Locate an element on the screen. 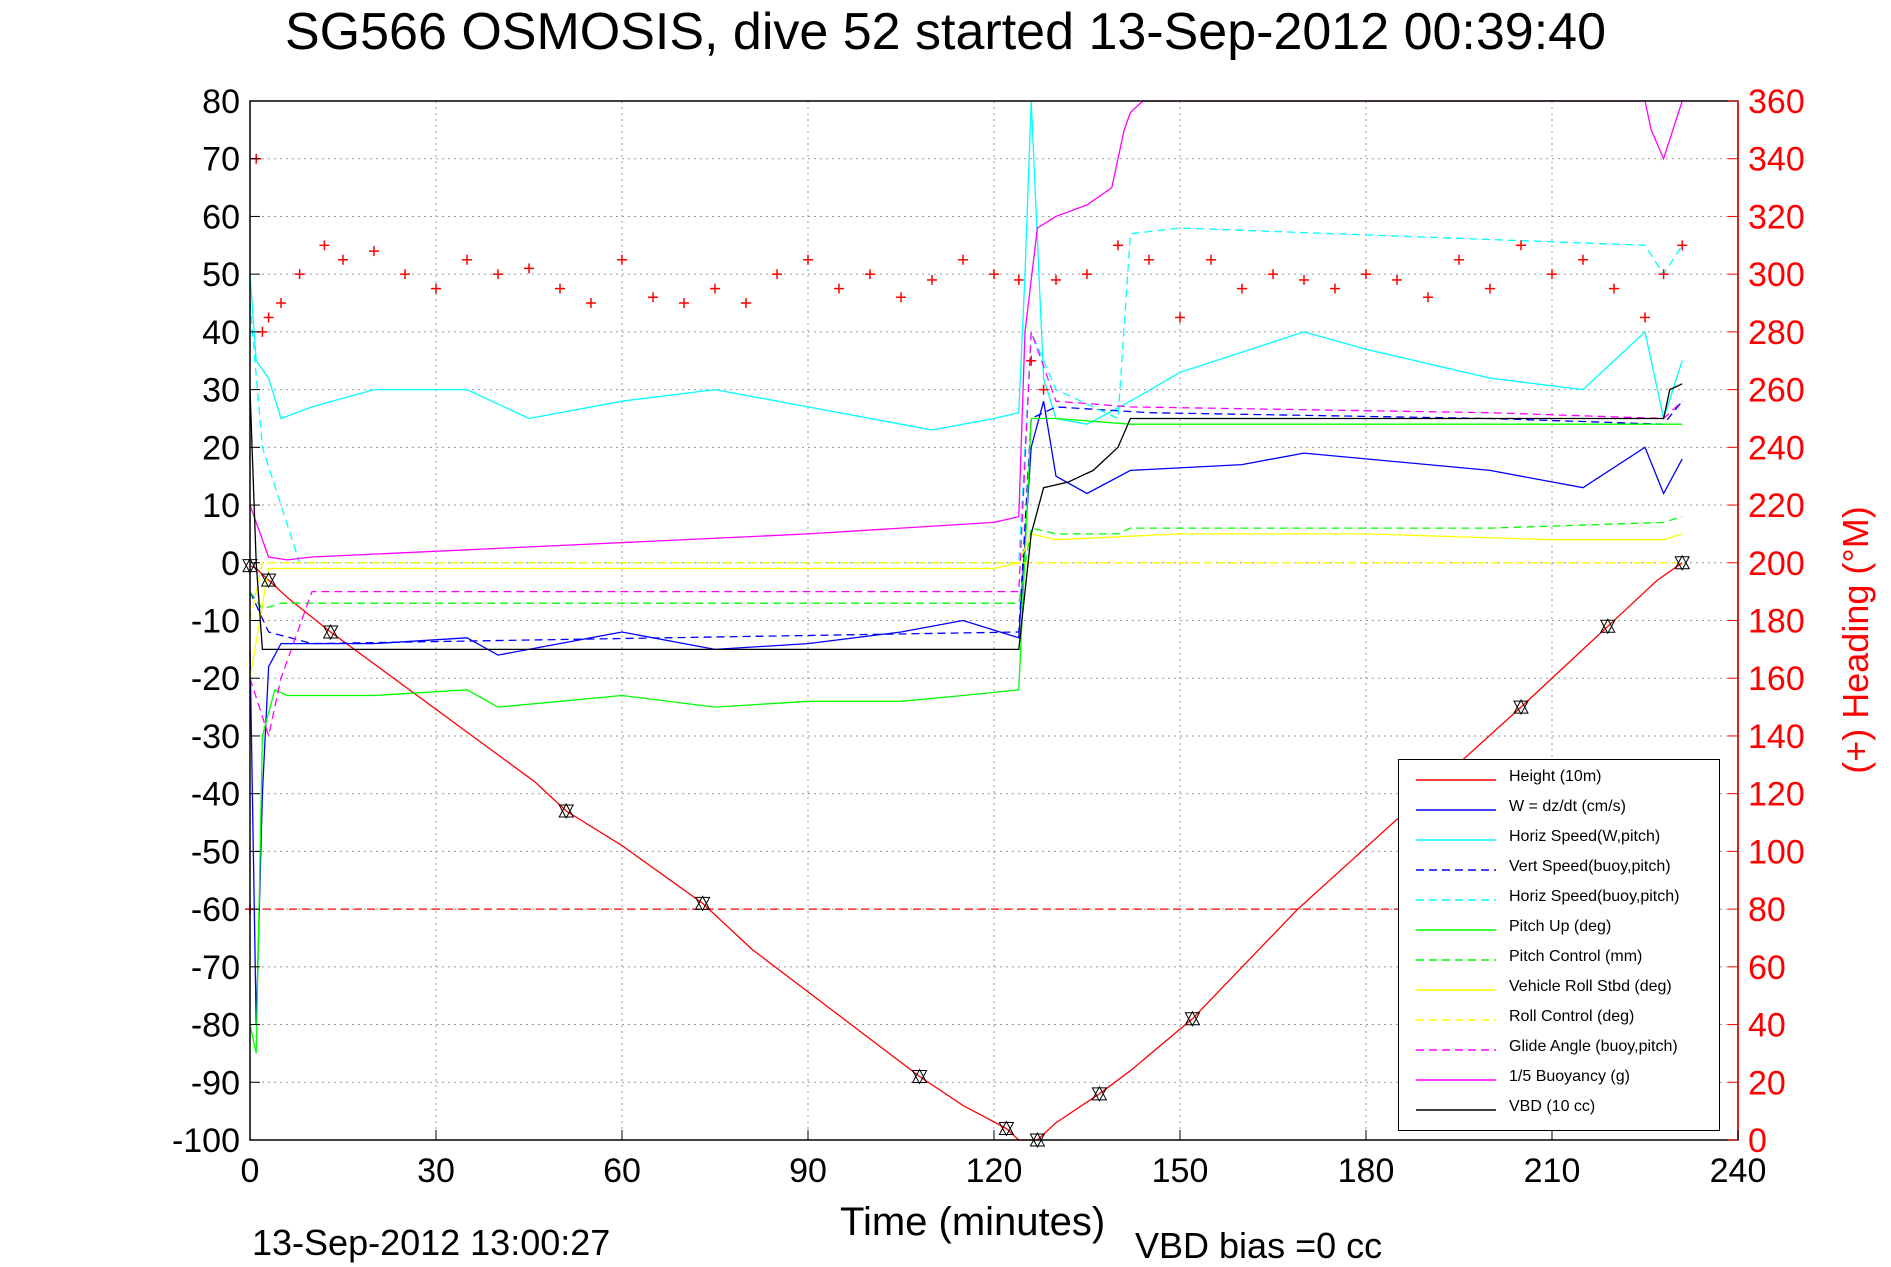 Image resolution: width=1891 pixels, height=1267 pixels. y-tick-label: -50 is located at coordinates (215, 852).